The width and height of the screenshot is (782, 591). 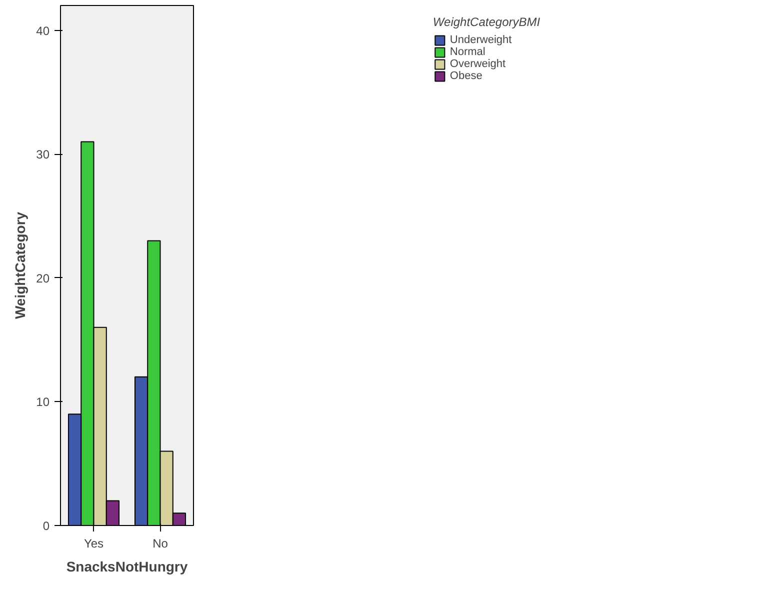 What do you see at coordinates (127, 566) in the screenshot?
I see `x-axis-title: SnacksNotHungry` at bounding box center [127, 566].